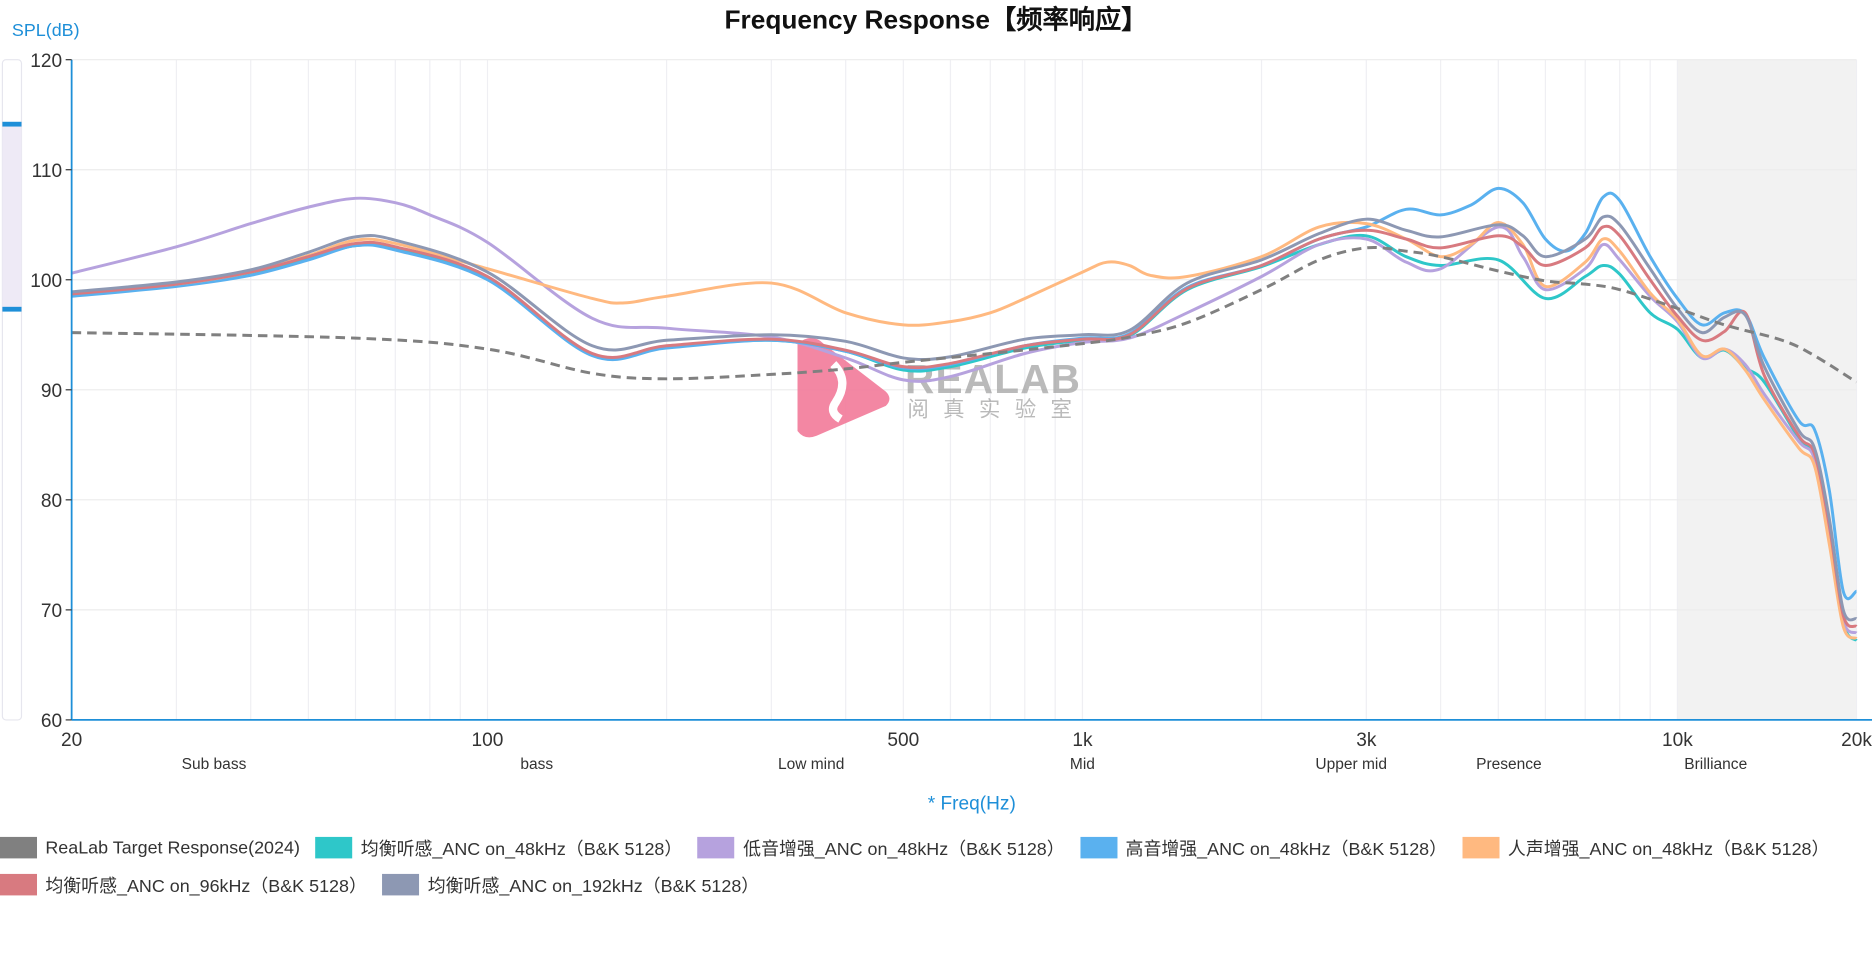  I want to click on legend-label: 人声增强_ANC on_48kHz（B&K 5128）, so click(1668, 848).